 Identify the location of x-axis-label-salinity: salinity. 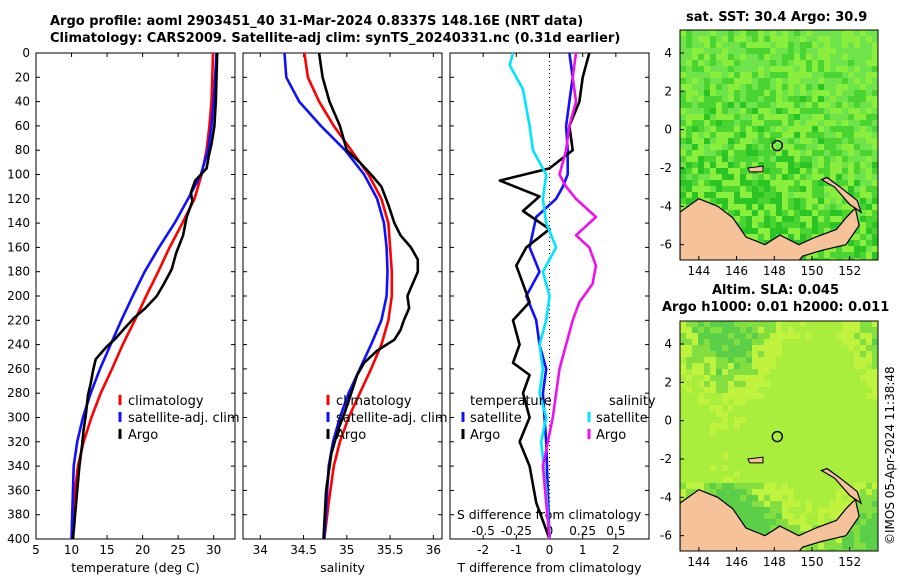
(342, 567).